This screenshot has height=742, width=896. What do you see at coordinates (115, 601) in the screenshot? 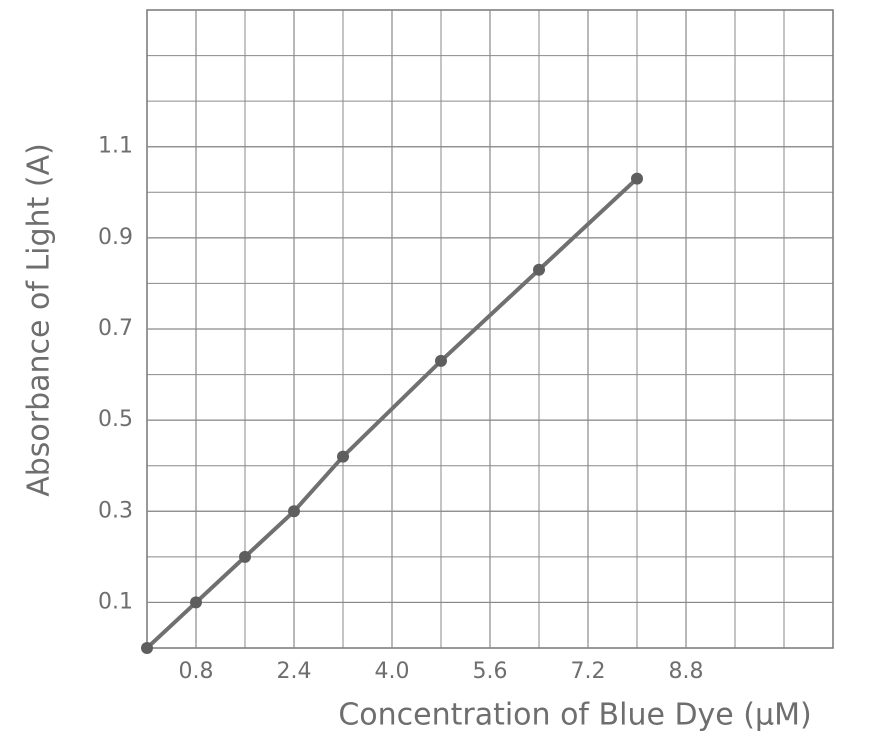
I see `y-tick-label: 0.1` at bounding box center [115, 601].